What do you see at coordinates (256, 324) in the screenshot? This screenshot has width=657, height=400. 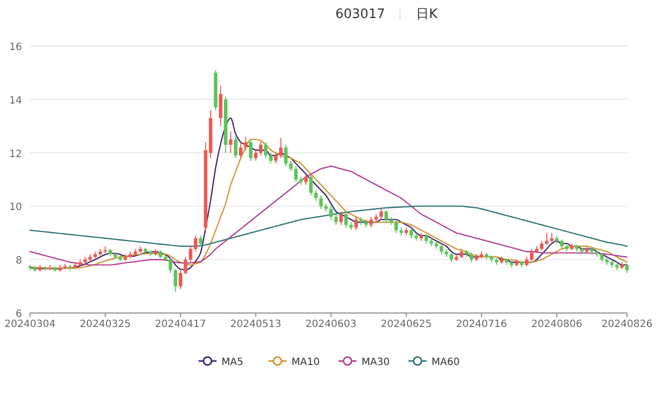 I see `x-tick-label: 20240513` at bounding box center [256, 324].